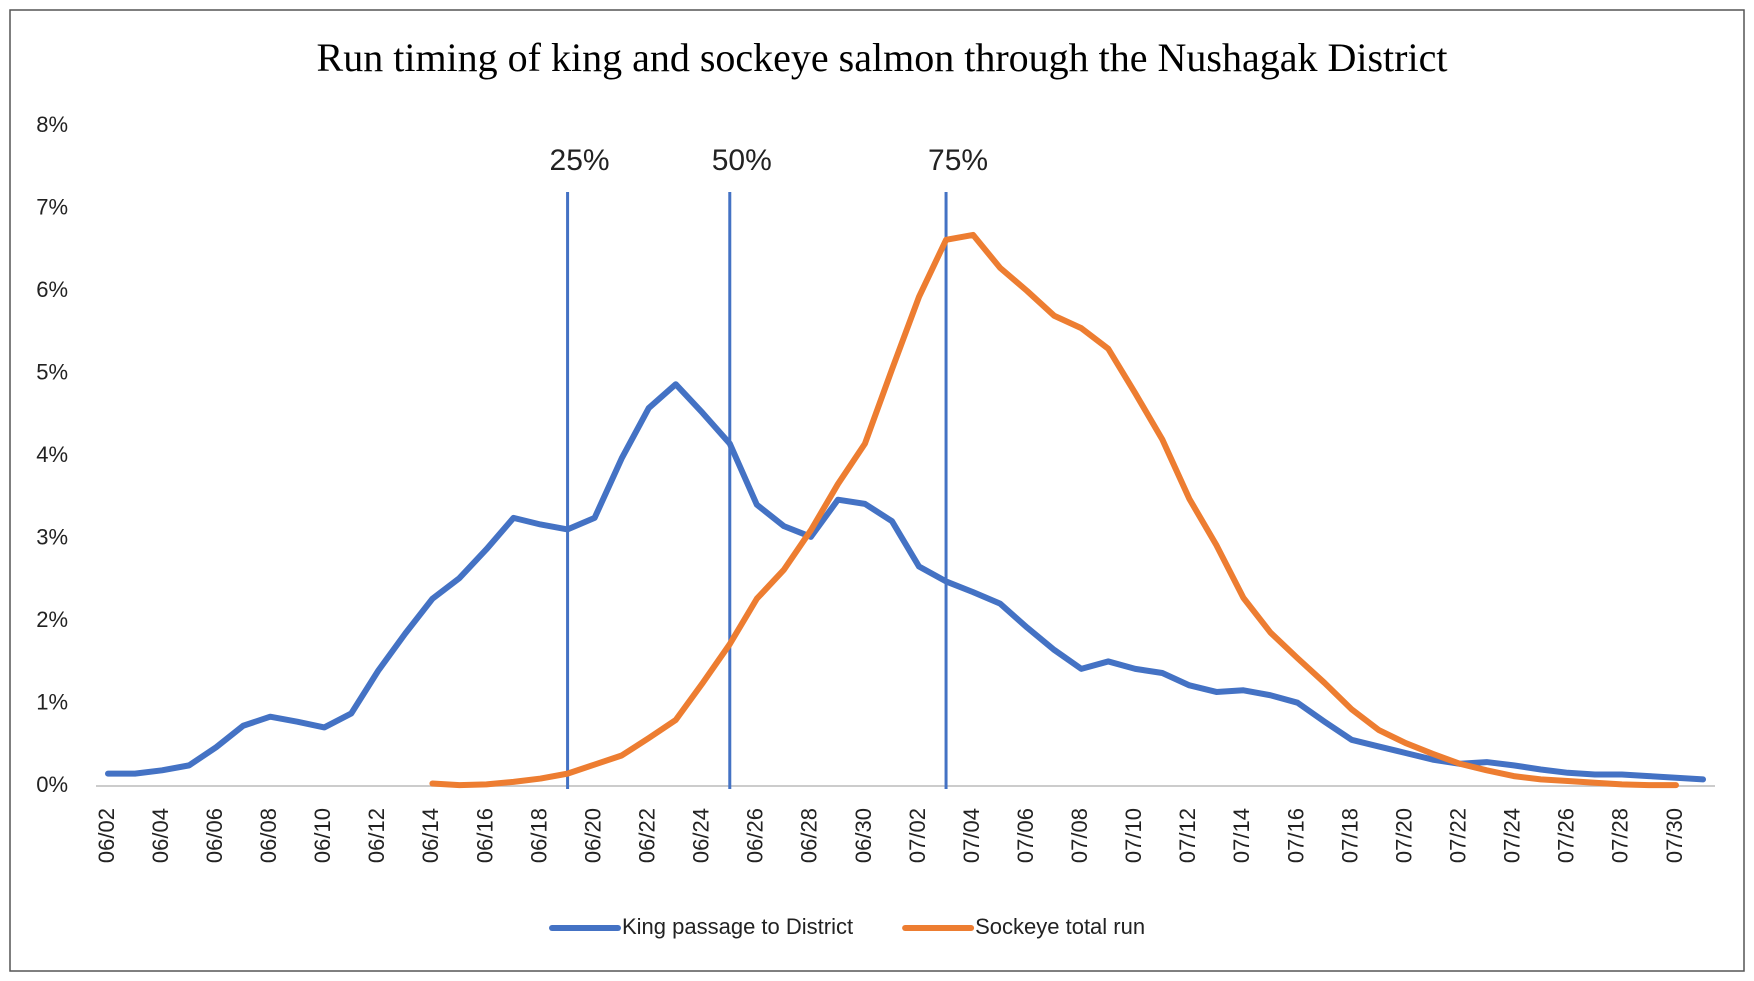 Image resolution: width=1754 pixels, height=981 pixels. I want to click on x-tick-label: 06/24, so click(701, 835).